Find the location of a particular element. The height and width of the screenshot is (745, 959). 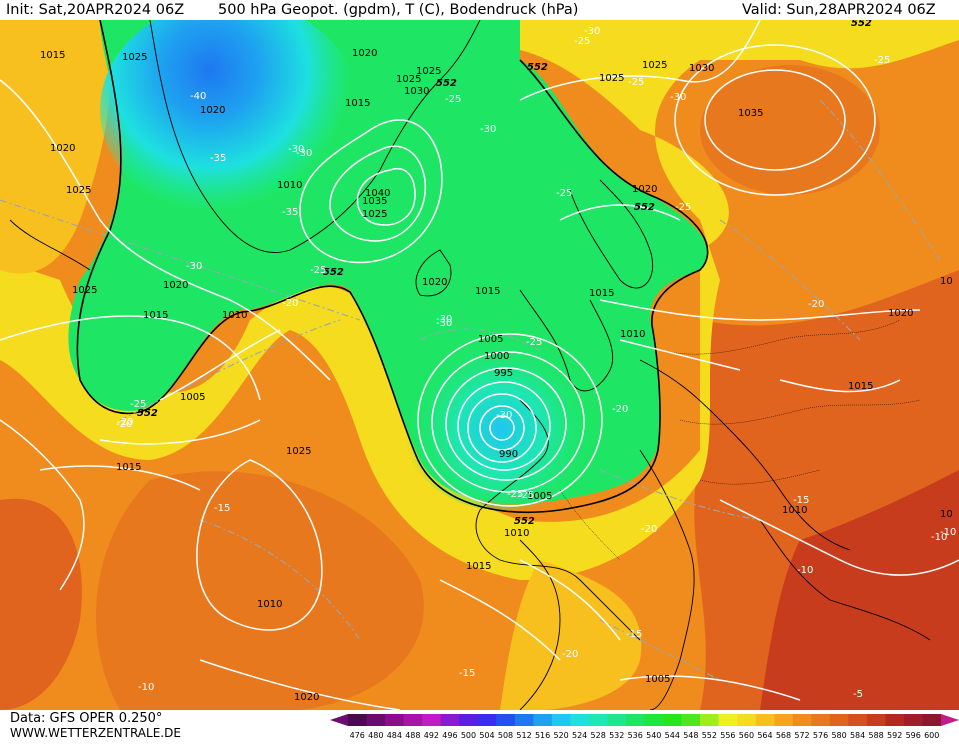

yellow-west is located at coordinates (55, 147).